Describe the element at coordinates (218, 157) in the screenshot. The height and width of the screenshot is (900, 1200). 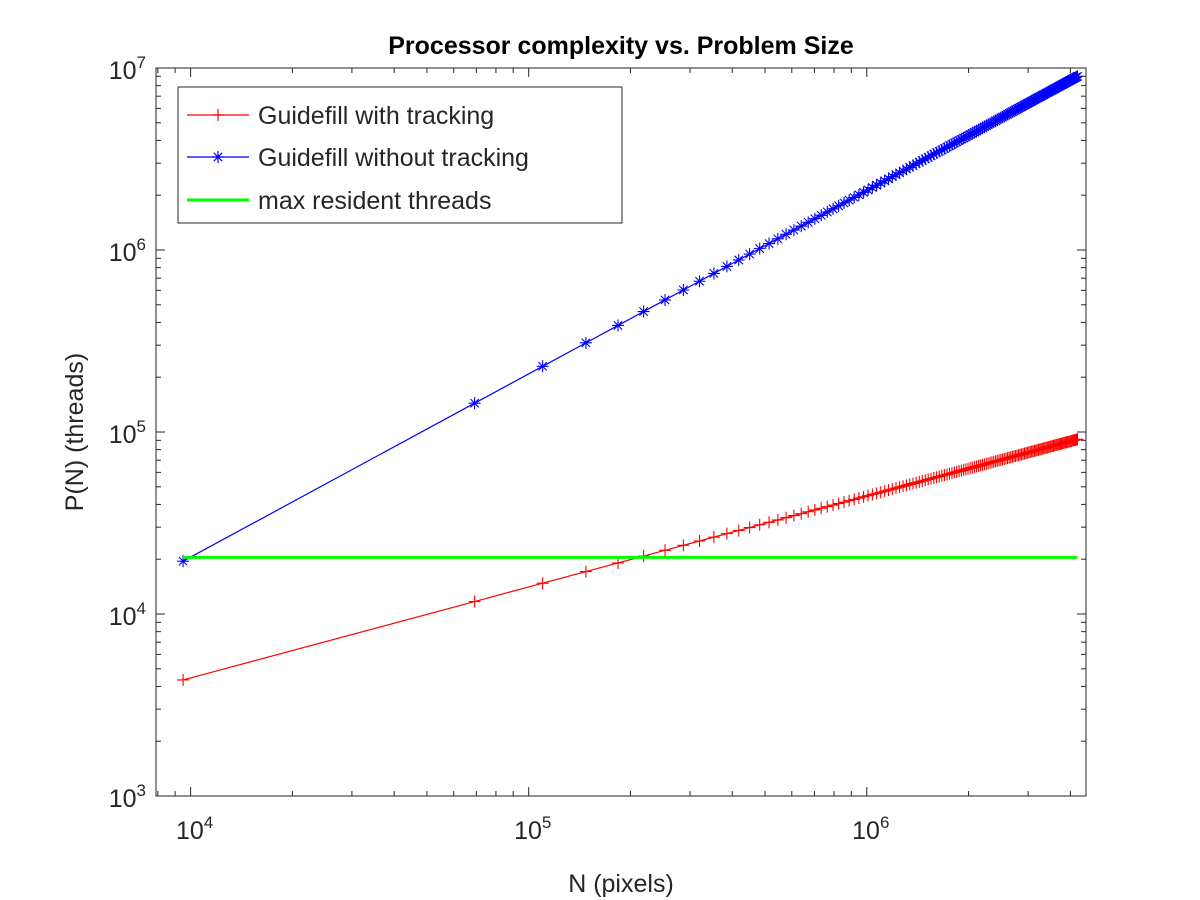
I see `legend-marker-no-tracking` at that location.